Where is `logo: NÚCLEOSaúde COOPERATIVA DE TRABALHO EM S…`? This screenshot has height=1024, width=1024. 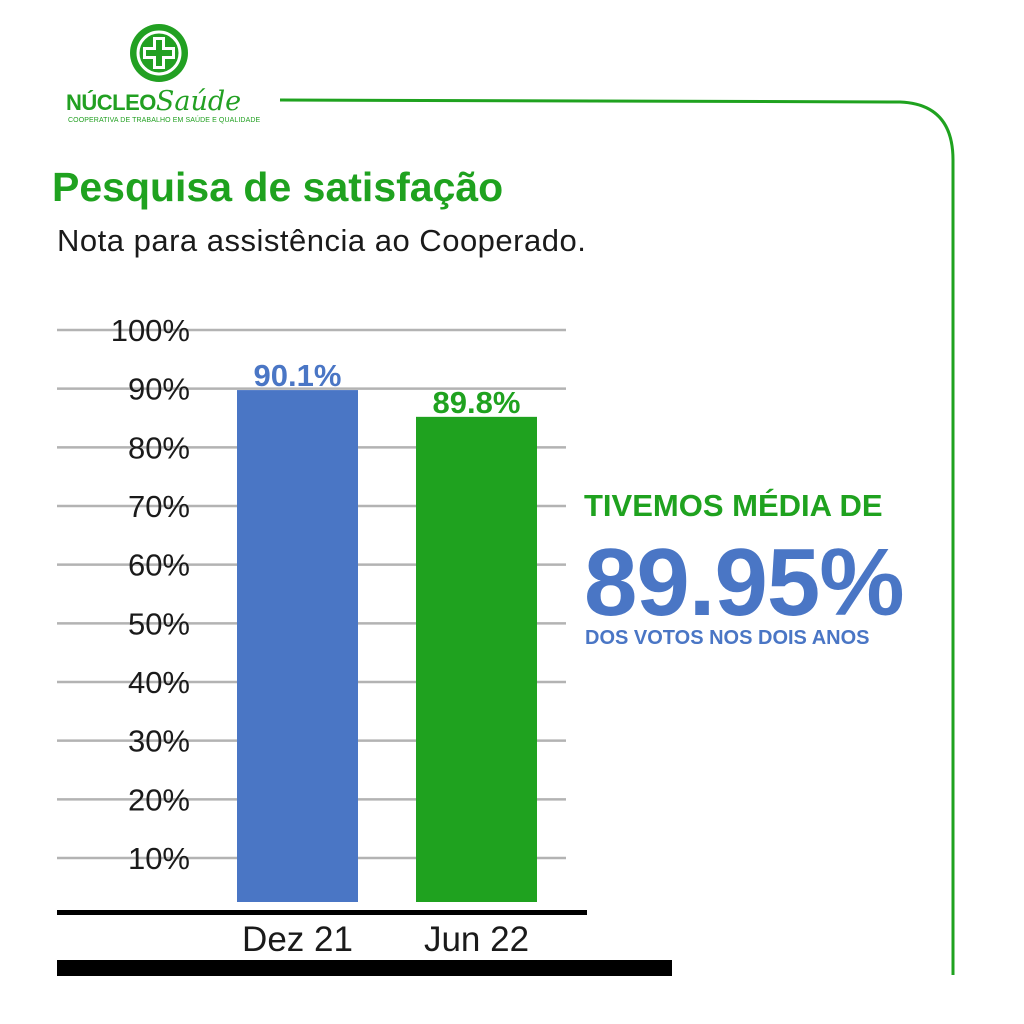 logo: NÚCLEOSaúde COOPERATIVA DE TRABALHO EM S… is located at coordinates (166, 77).